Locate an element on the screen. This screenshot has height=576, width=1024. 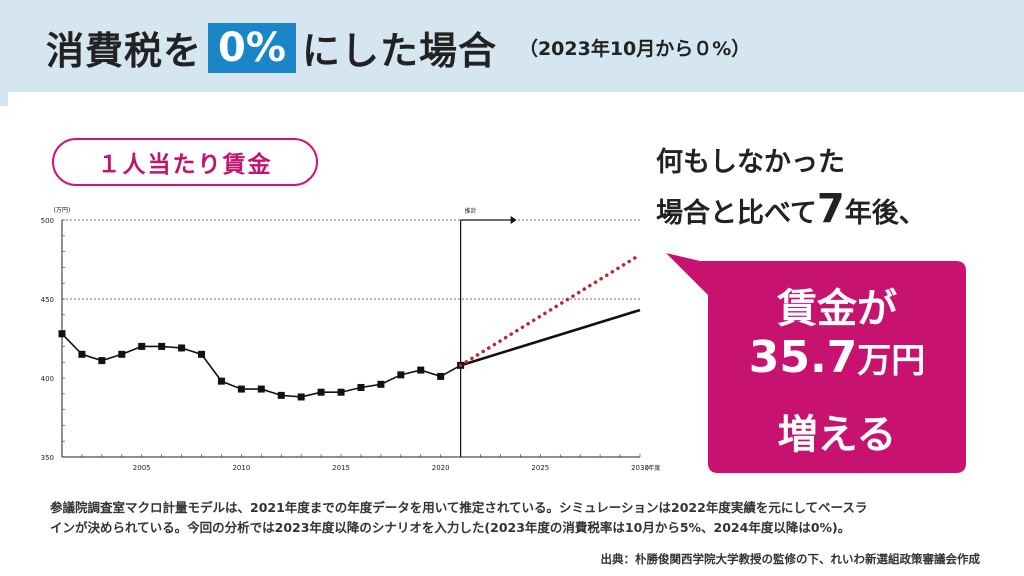
title-suffix: にした場合 is located at coordinates (399, 51).